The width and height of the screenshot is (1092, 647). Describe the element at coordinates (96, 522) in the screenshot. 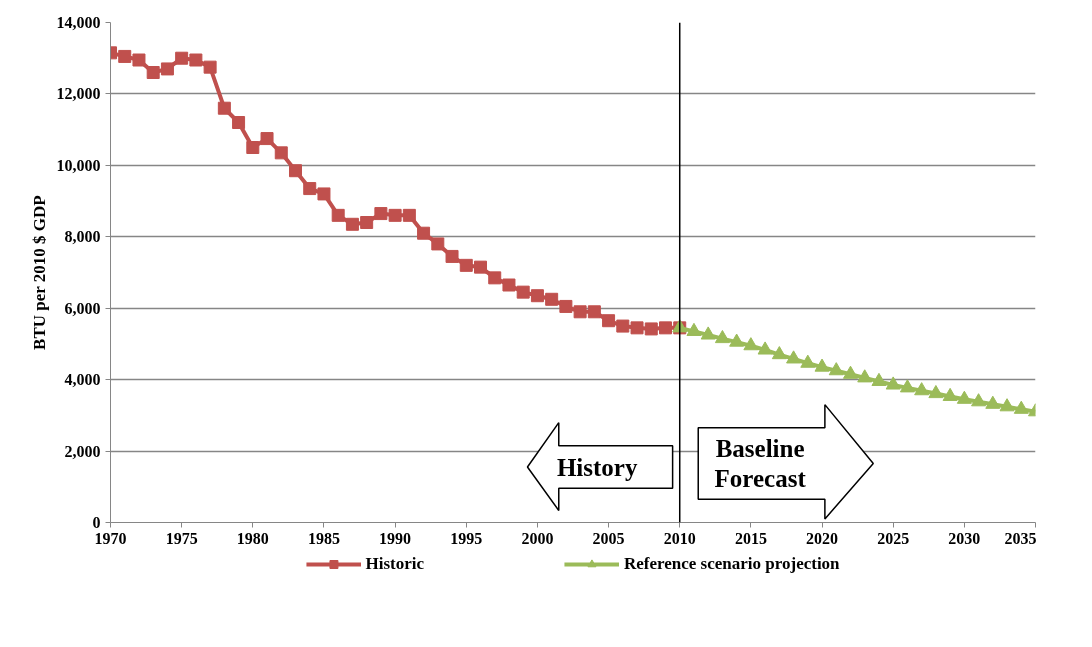

I see `y-tick-label: 0` at that location.